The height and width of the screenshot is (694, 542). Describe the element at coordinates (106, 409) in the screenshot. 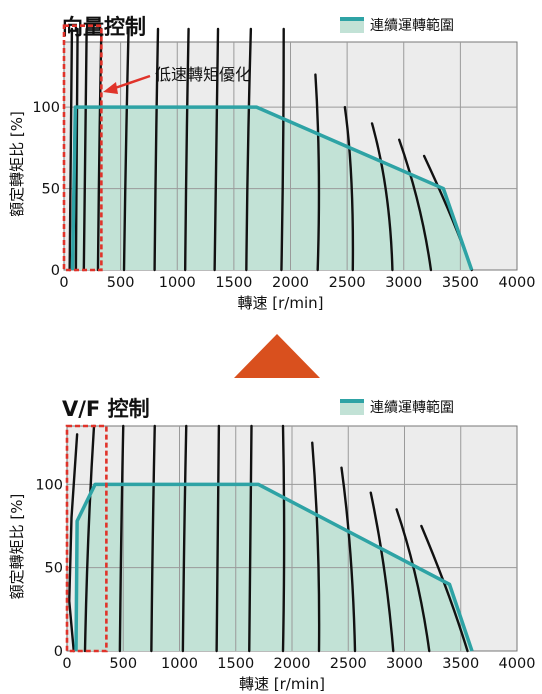

I see `chart-title: V/F 控制` at that location.